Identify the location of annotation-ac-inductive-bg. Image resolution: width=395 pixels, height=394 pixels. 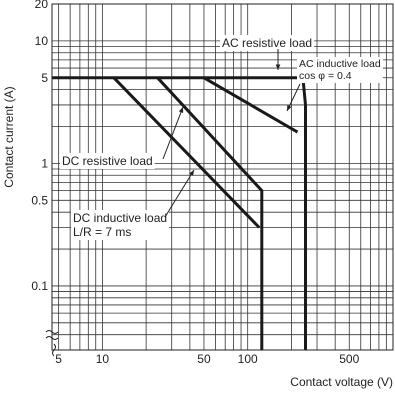
(340, 70).